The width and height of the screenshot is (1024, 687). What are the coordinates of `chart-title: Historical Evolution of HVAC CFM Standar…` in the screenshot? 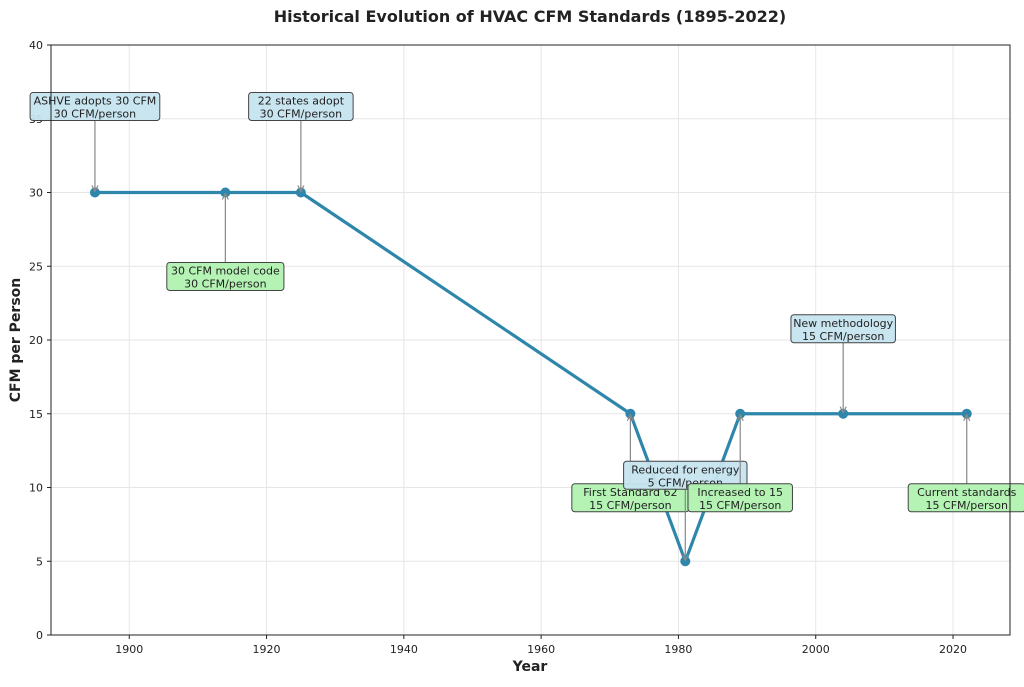 It's located at (530, 16).